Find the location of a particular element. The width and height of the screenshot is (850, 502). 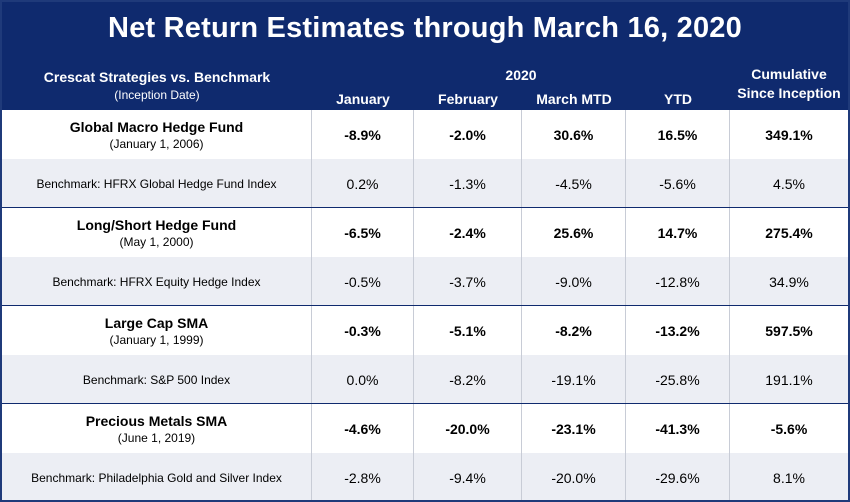

cell-march-mtd: -9.0% is located at coordinates (574, 281).